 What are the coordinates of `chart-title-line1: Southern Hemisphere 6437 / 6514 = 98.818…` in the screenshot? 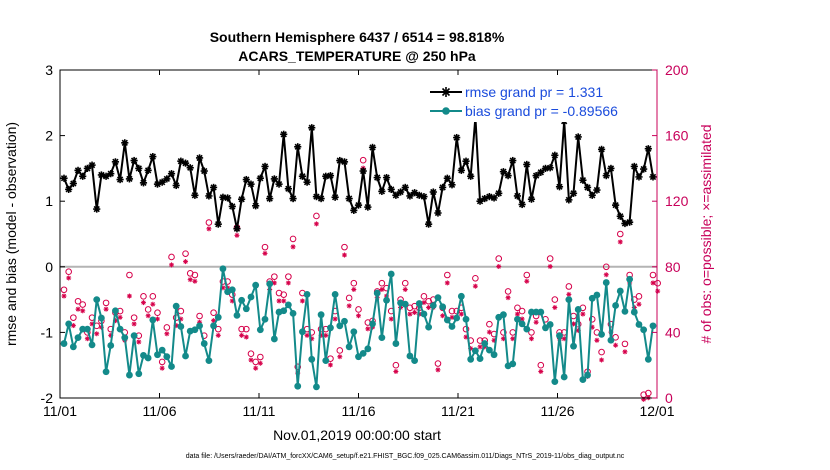 It's located at (357, 37).